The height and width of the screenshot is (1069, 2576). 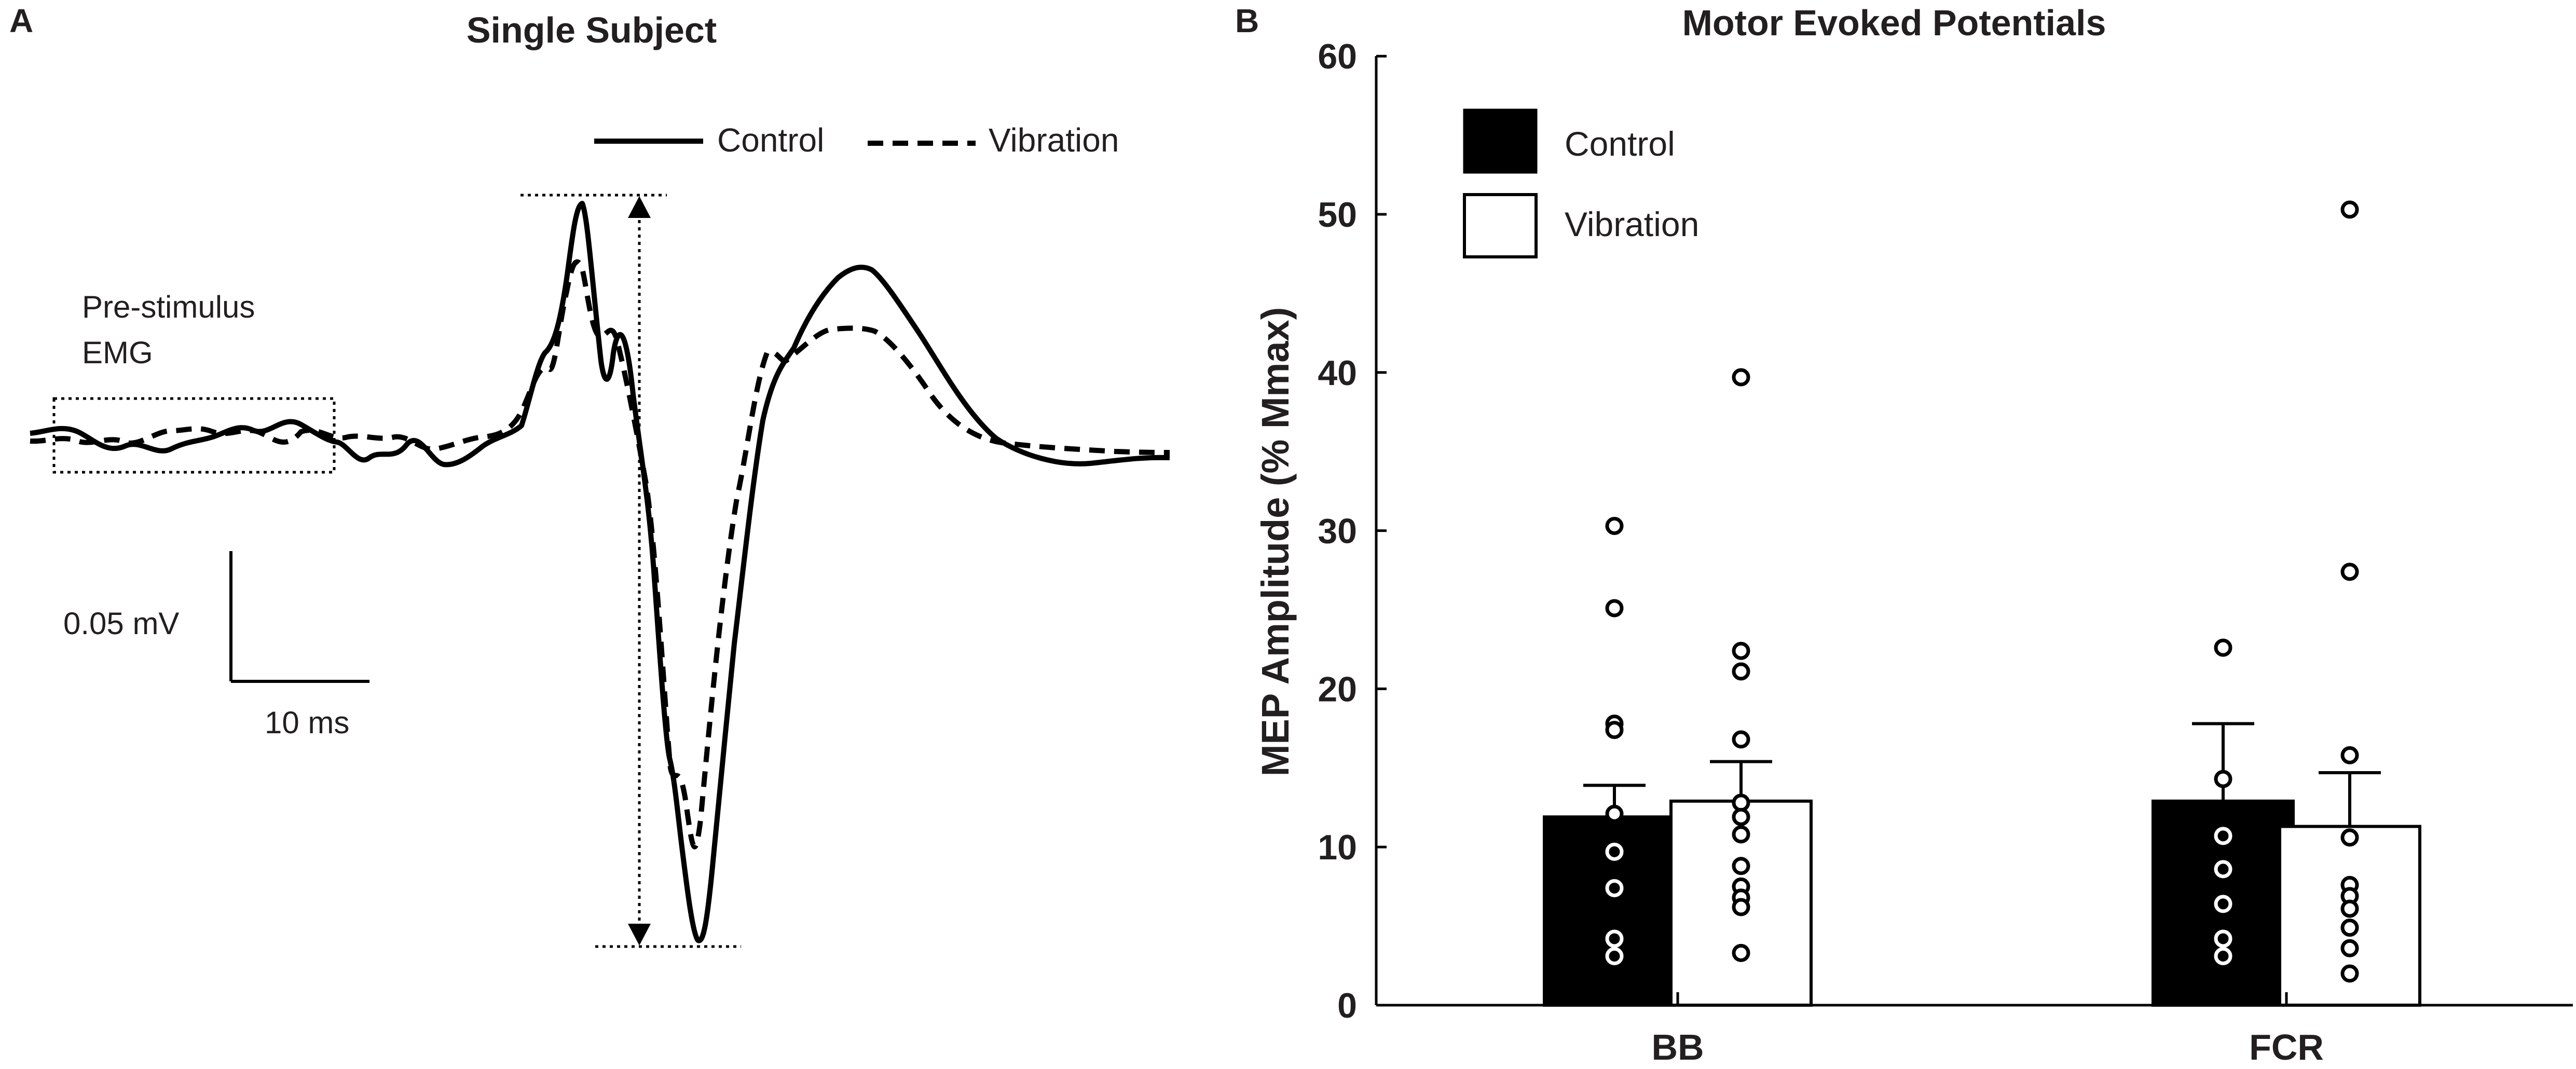 I want to click on x-category-label-fcr: FCR, so click(x=2286, y=1047).